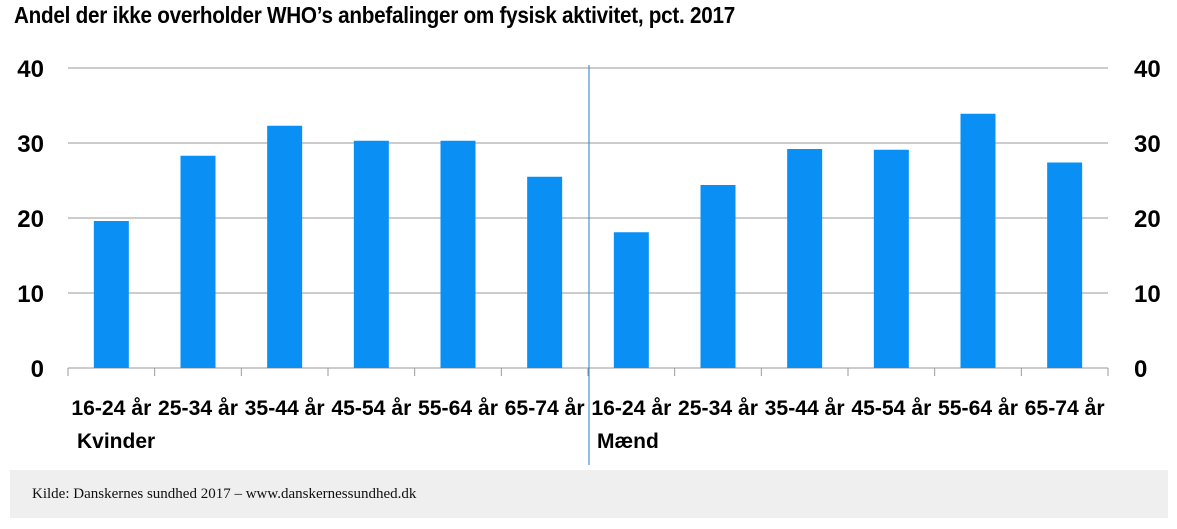 This screenshot has width=1177, height=529. Describe the element at coordinates (628, 441) in the screenshot. I see `group-label: Mænd` at that location.